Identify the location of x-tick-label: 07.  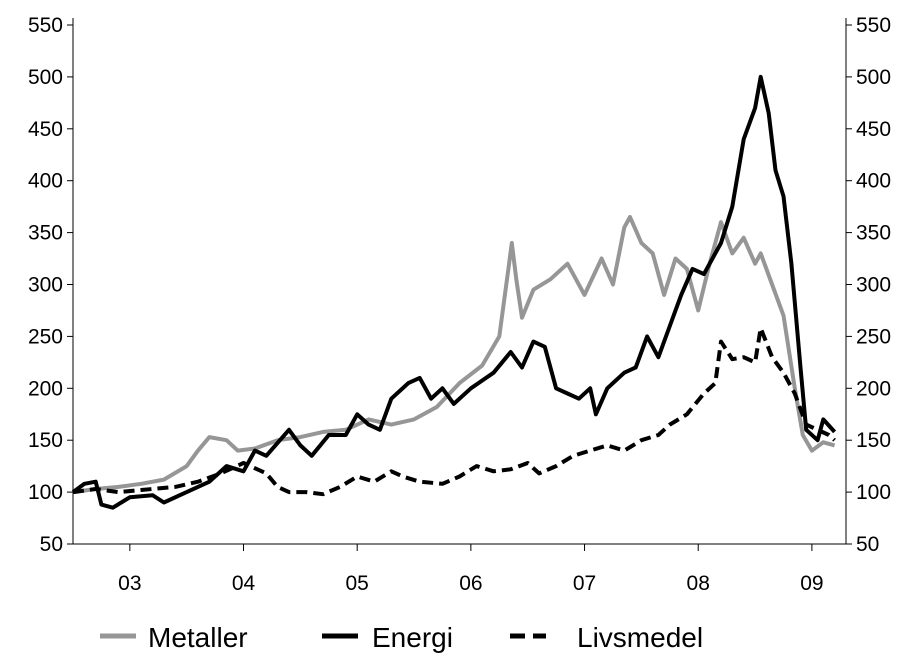
(584, 583).